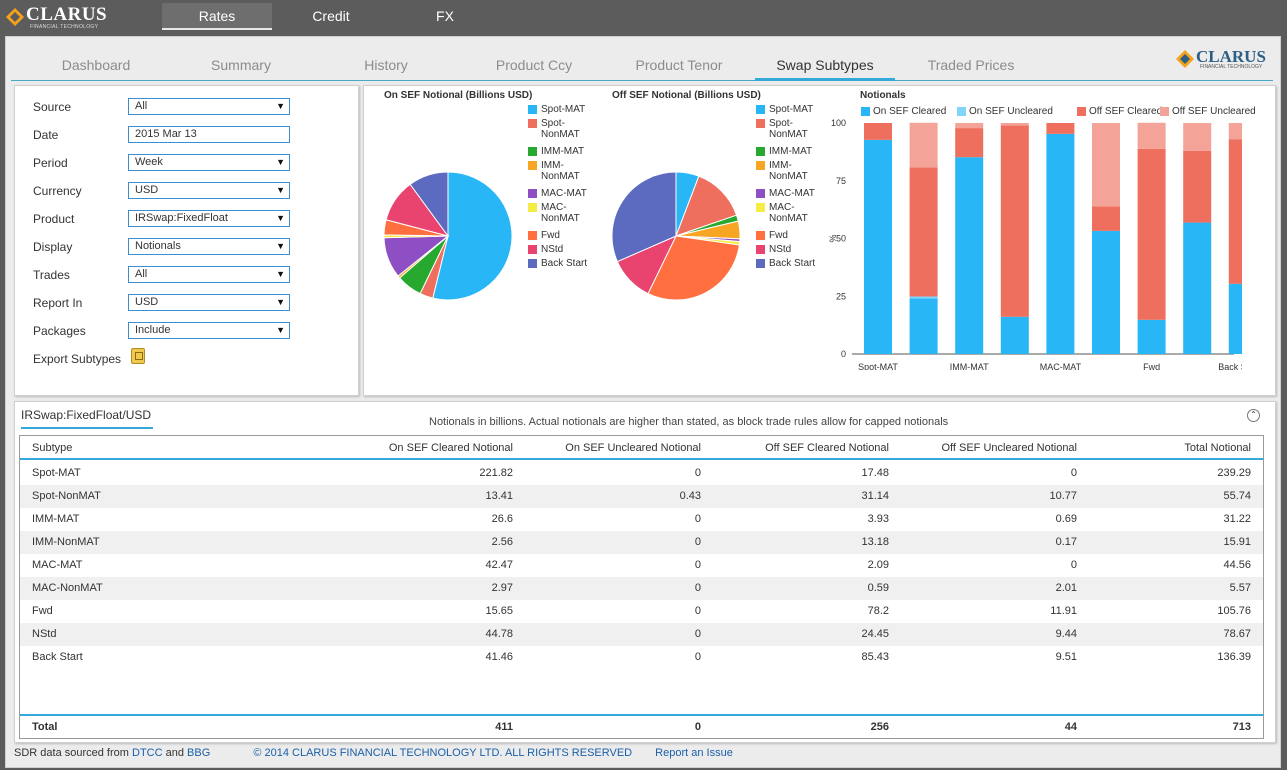 This screenshot has width=1287, height=770. Describe the element at coordinates (568, 111) in the screenshot. I see `0-legend-item: Spot-MAT` at that location.